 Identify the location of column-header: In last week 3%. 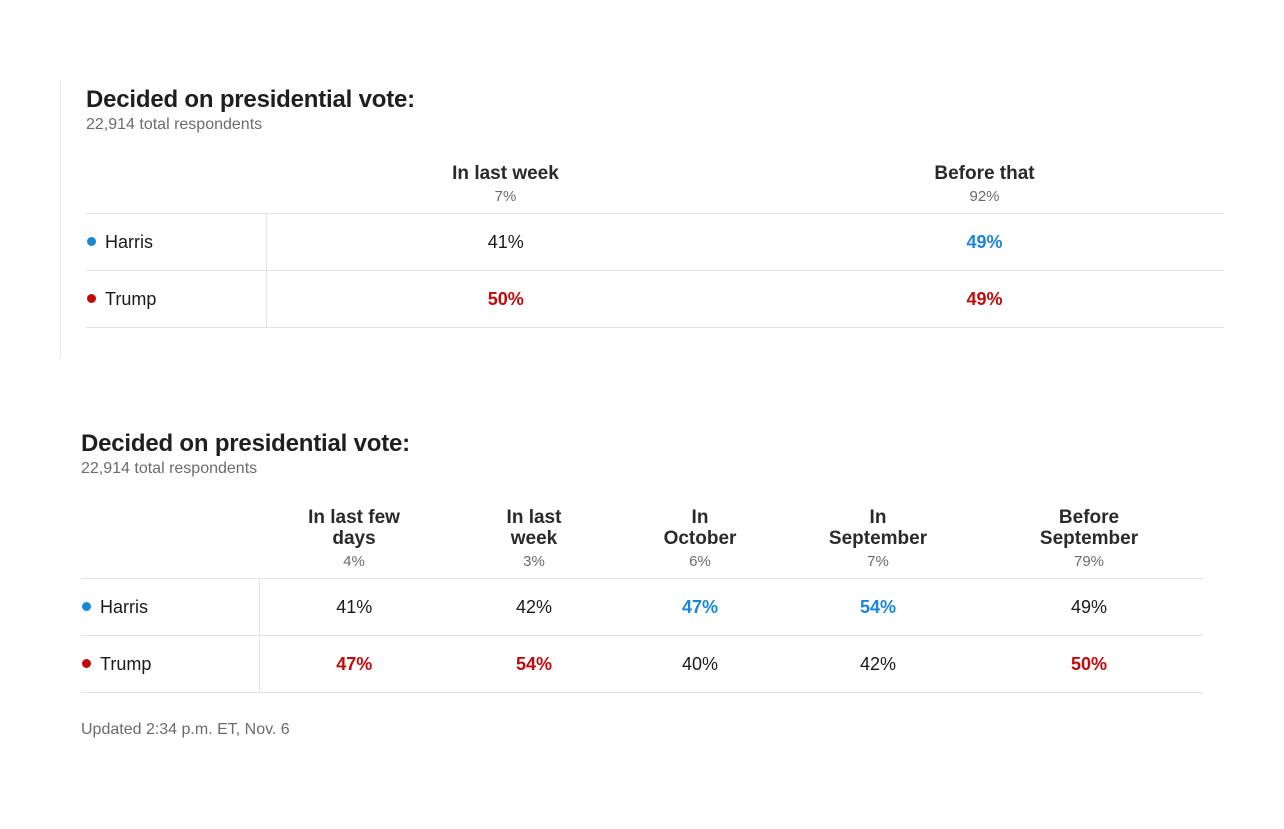
(534, 543).